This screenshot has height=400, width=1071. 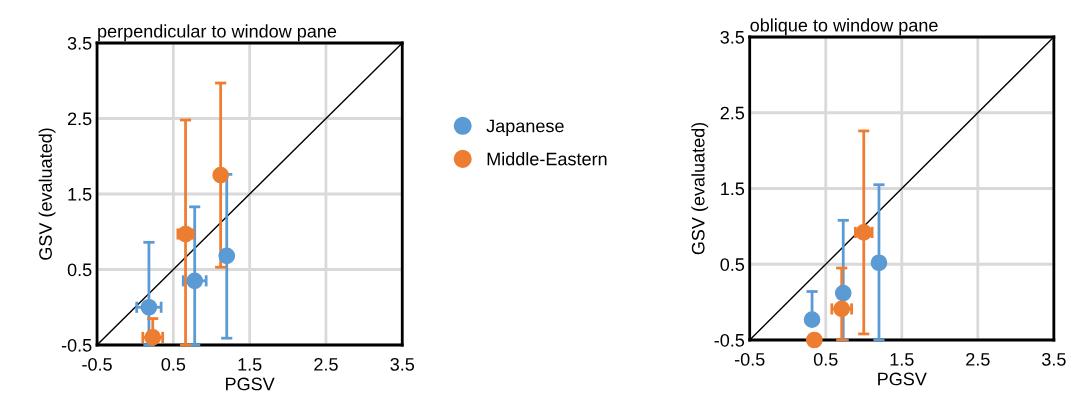 What do you see at coordinates (217, 33) in the screenshot?
I see `chart-title: perpendicular to window pane` at bounding box center [217, 33].